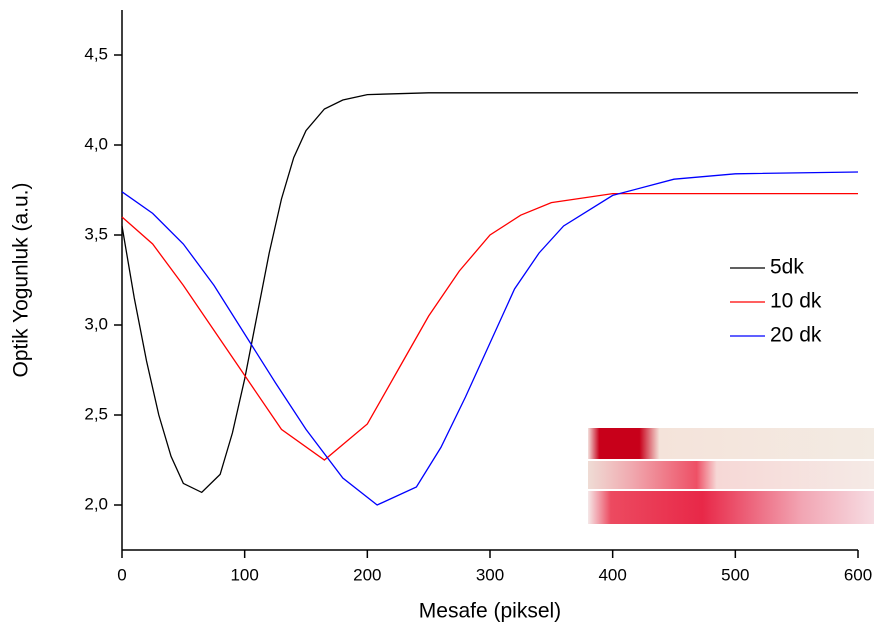  I want to click on x-axis-title: Mesafe (piksel), so click(490, 611).